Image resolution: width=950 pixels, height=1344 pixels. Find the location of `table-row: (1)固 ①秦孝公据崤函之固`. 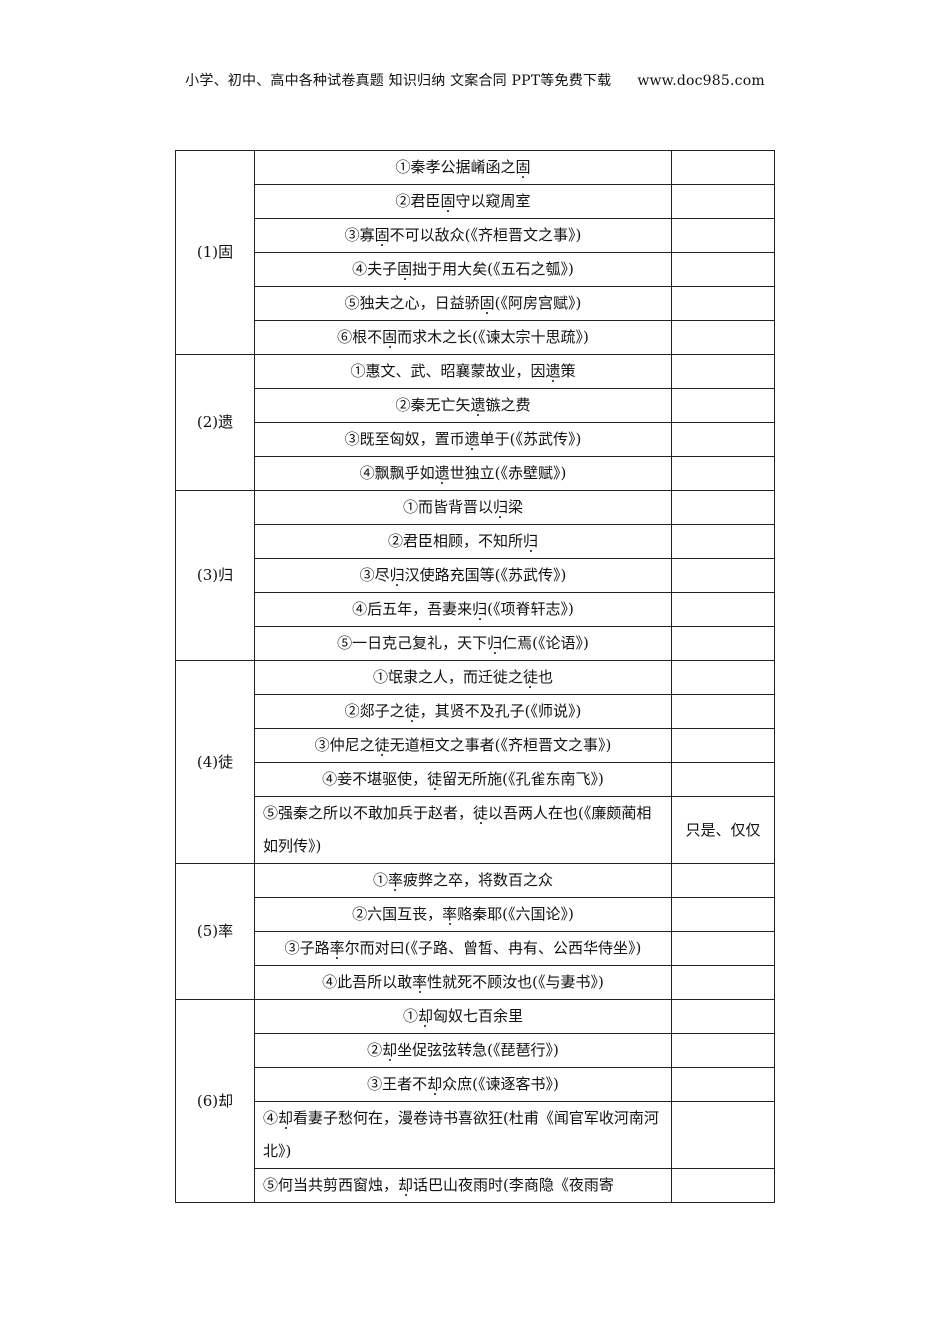

table-row: (1)固 ①秦孝公据崤函之固 is located at coordinates (475, 252).